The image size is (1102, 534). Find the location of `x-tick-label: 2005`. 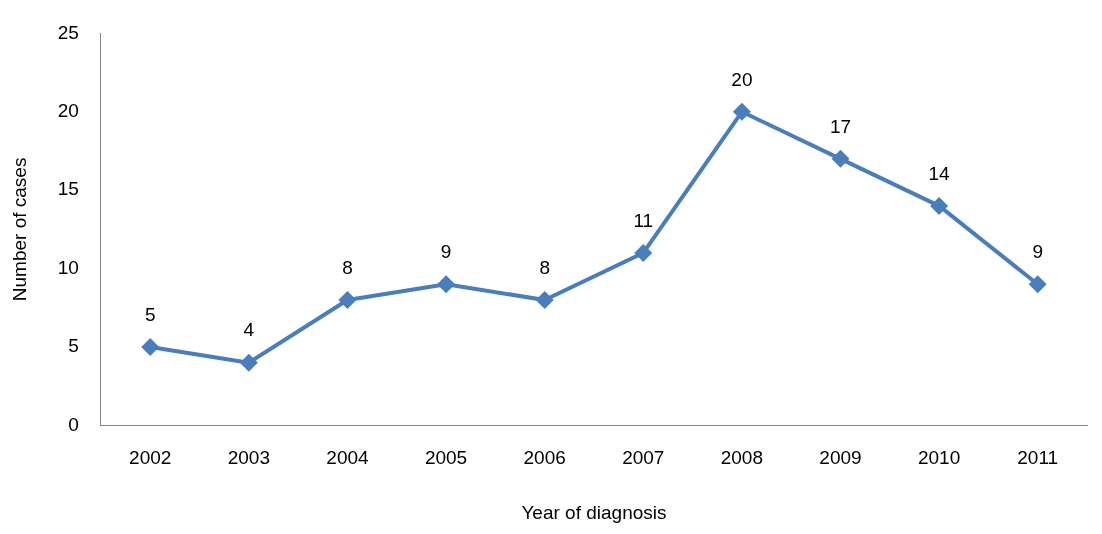

x-tick-label: 2005 is located at coordinates (446, 458).